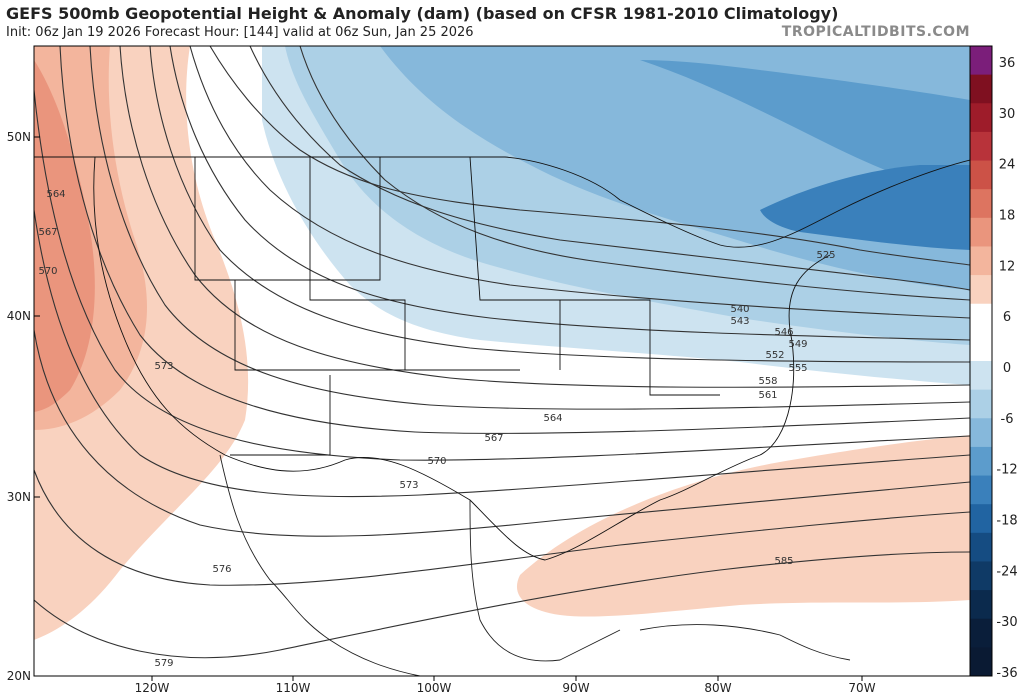 This screenshot has width=1024, height=696. What do you see at coordinates (19, 497) in the screenshot?
I see `lat-label: 30N` at bounding box center [19, 497].